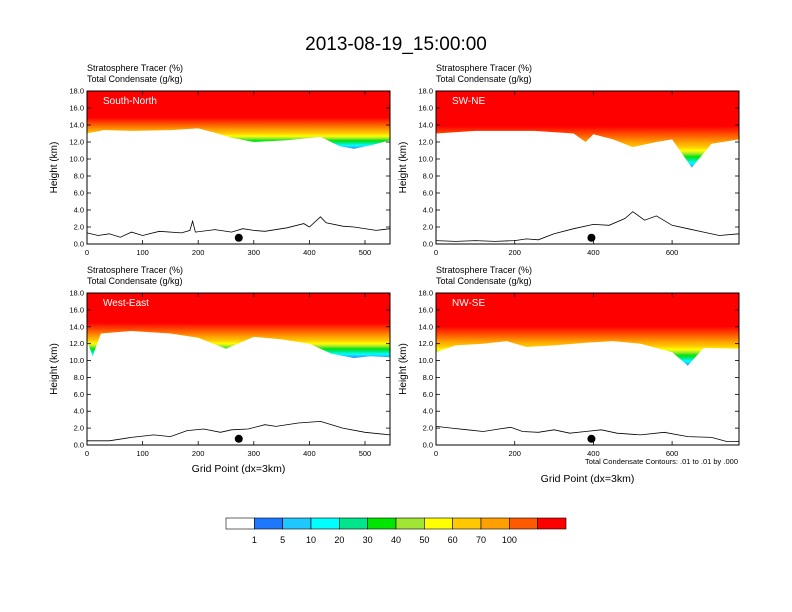  What do you see at coordinates (254, 540) in the screenshot?
I see `colorbar-label: 1` at bounding box center [254, 540].